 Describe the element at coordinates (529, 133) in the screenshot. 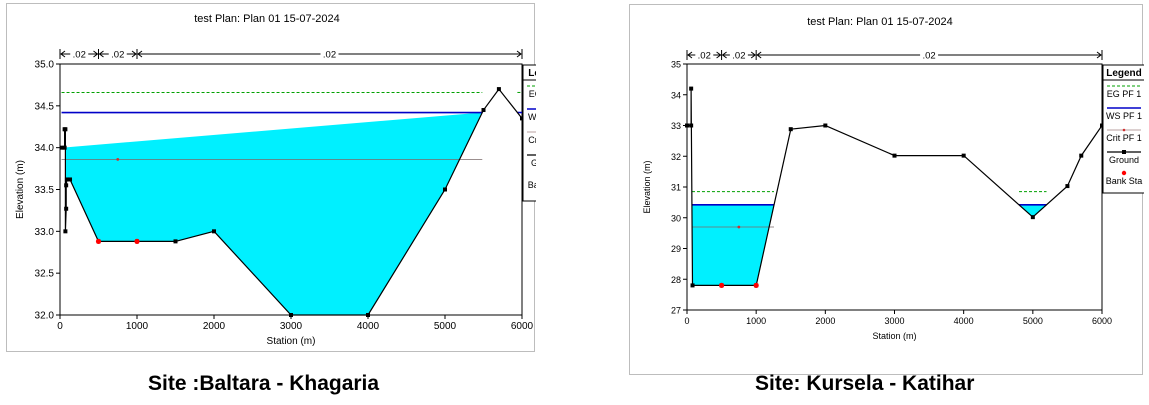

I see `legend-box` at that location.